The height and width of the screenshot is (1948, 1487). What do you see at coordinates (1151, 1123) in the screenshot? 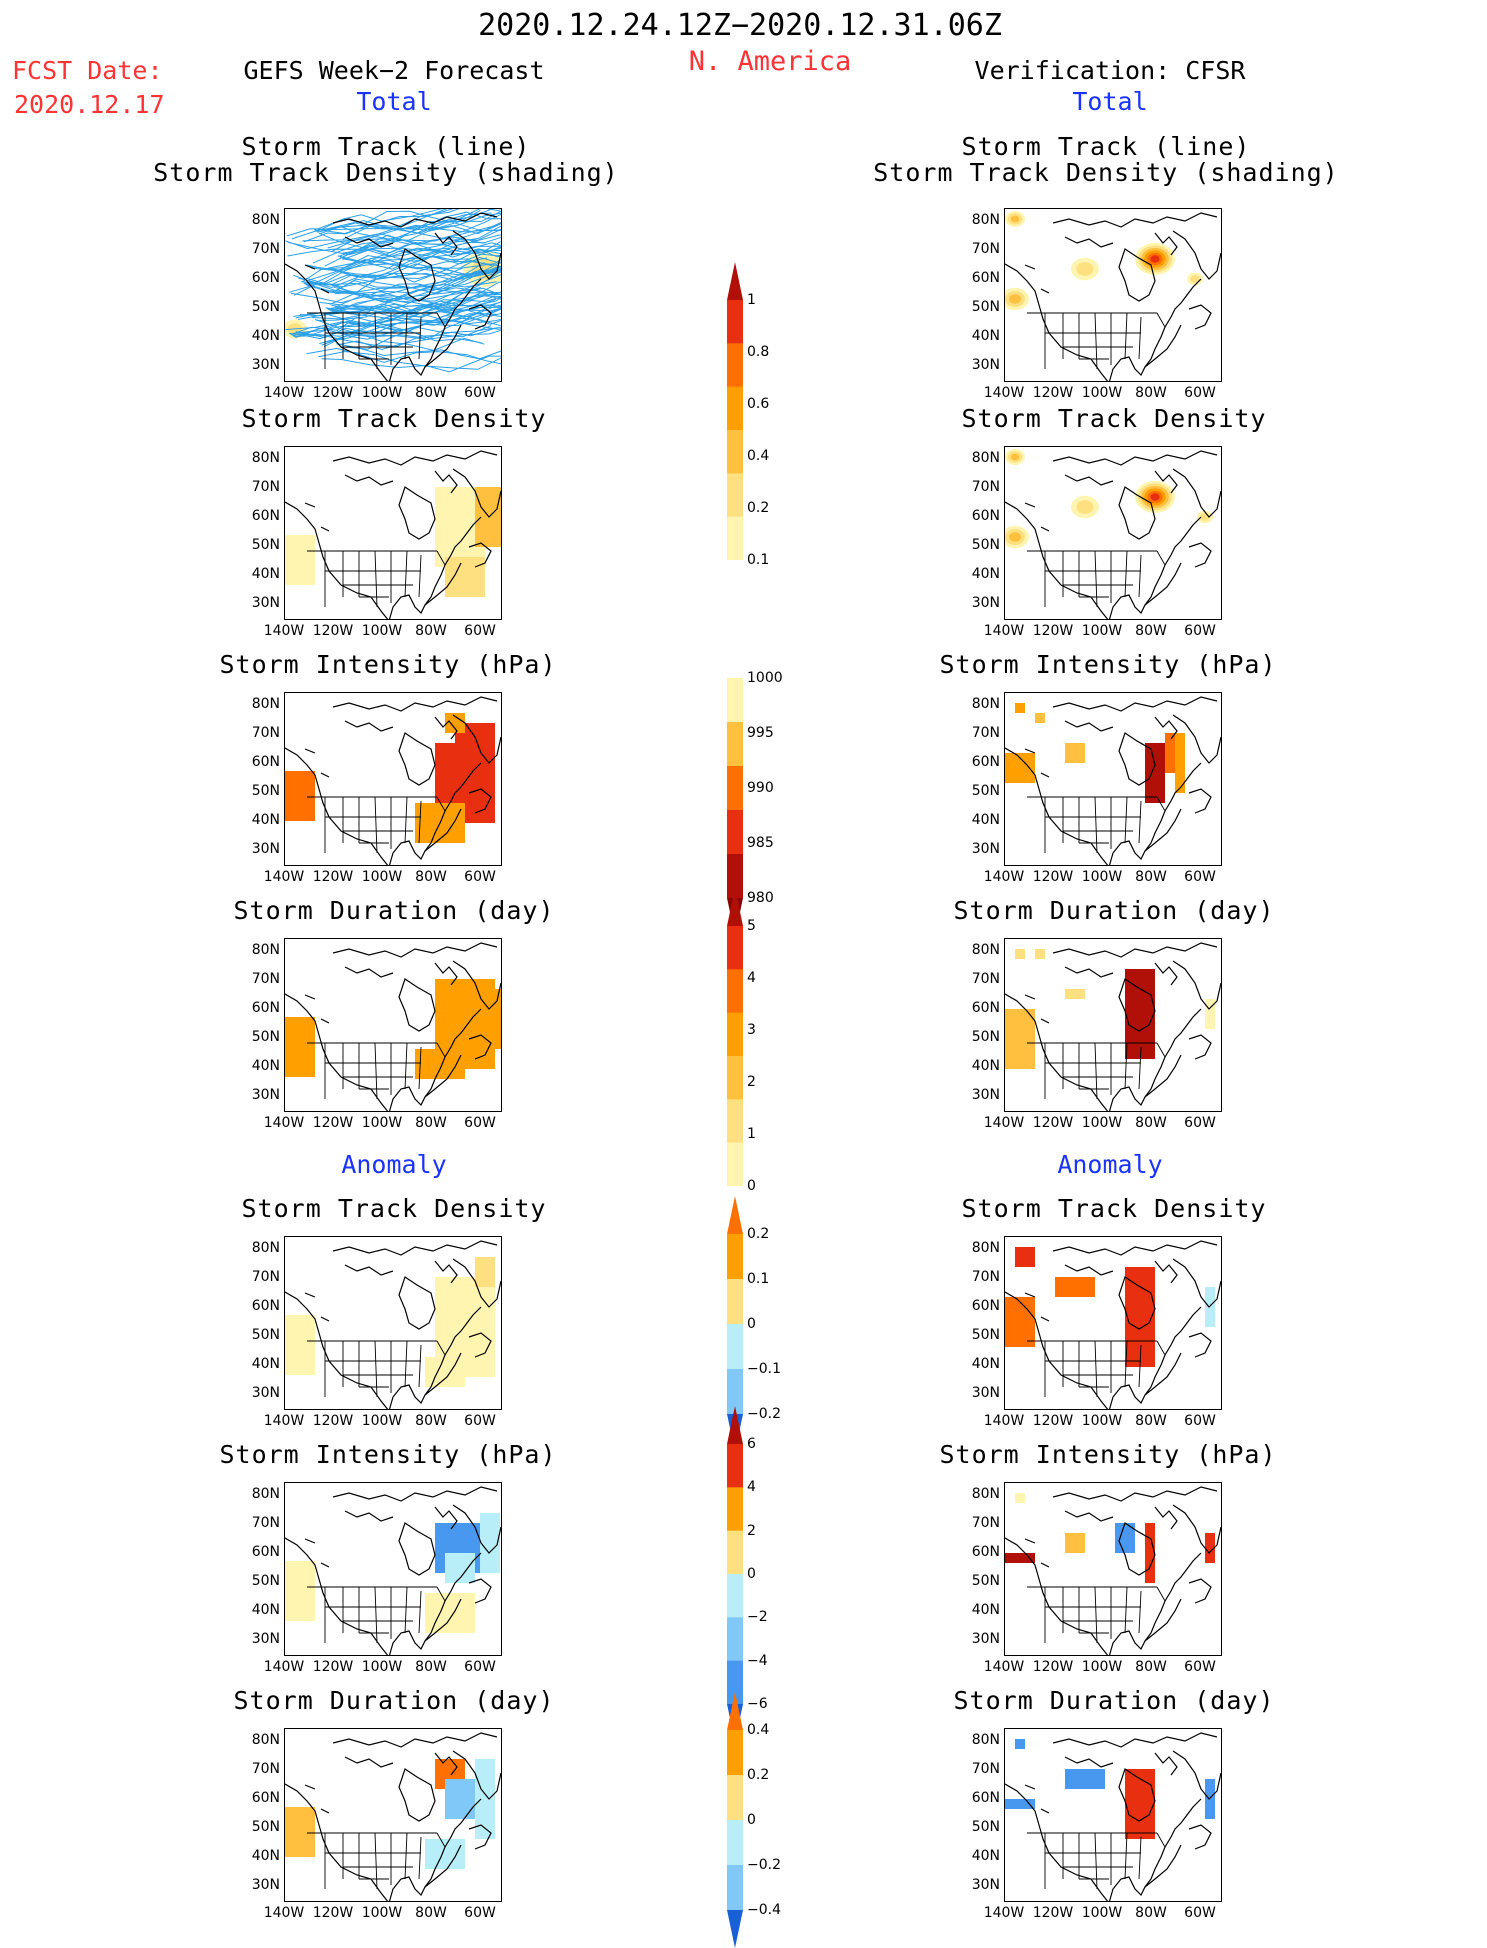
I see `lon-tick-label: 80W` at bounding box center [1151, 1123].